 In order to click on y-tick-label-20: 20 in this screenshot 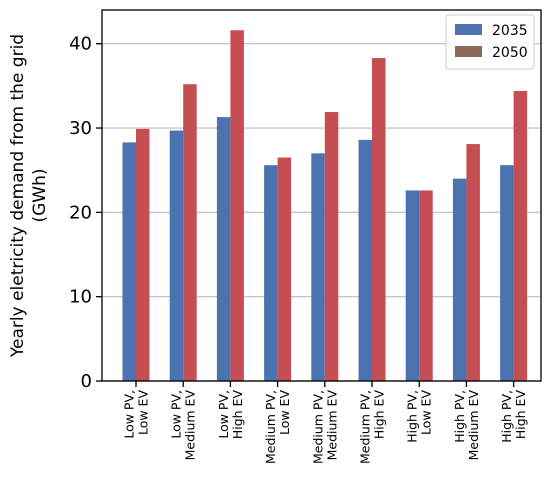, I will do `click(80, 212)`.